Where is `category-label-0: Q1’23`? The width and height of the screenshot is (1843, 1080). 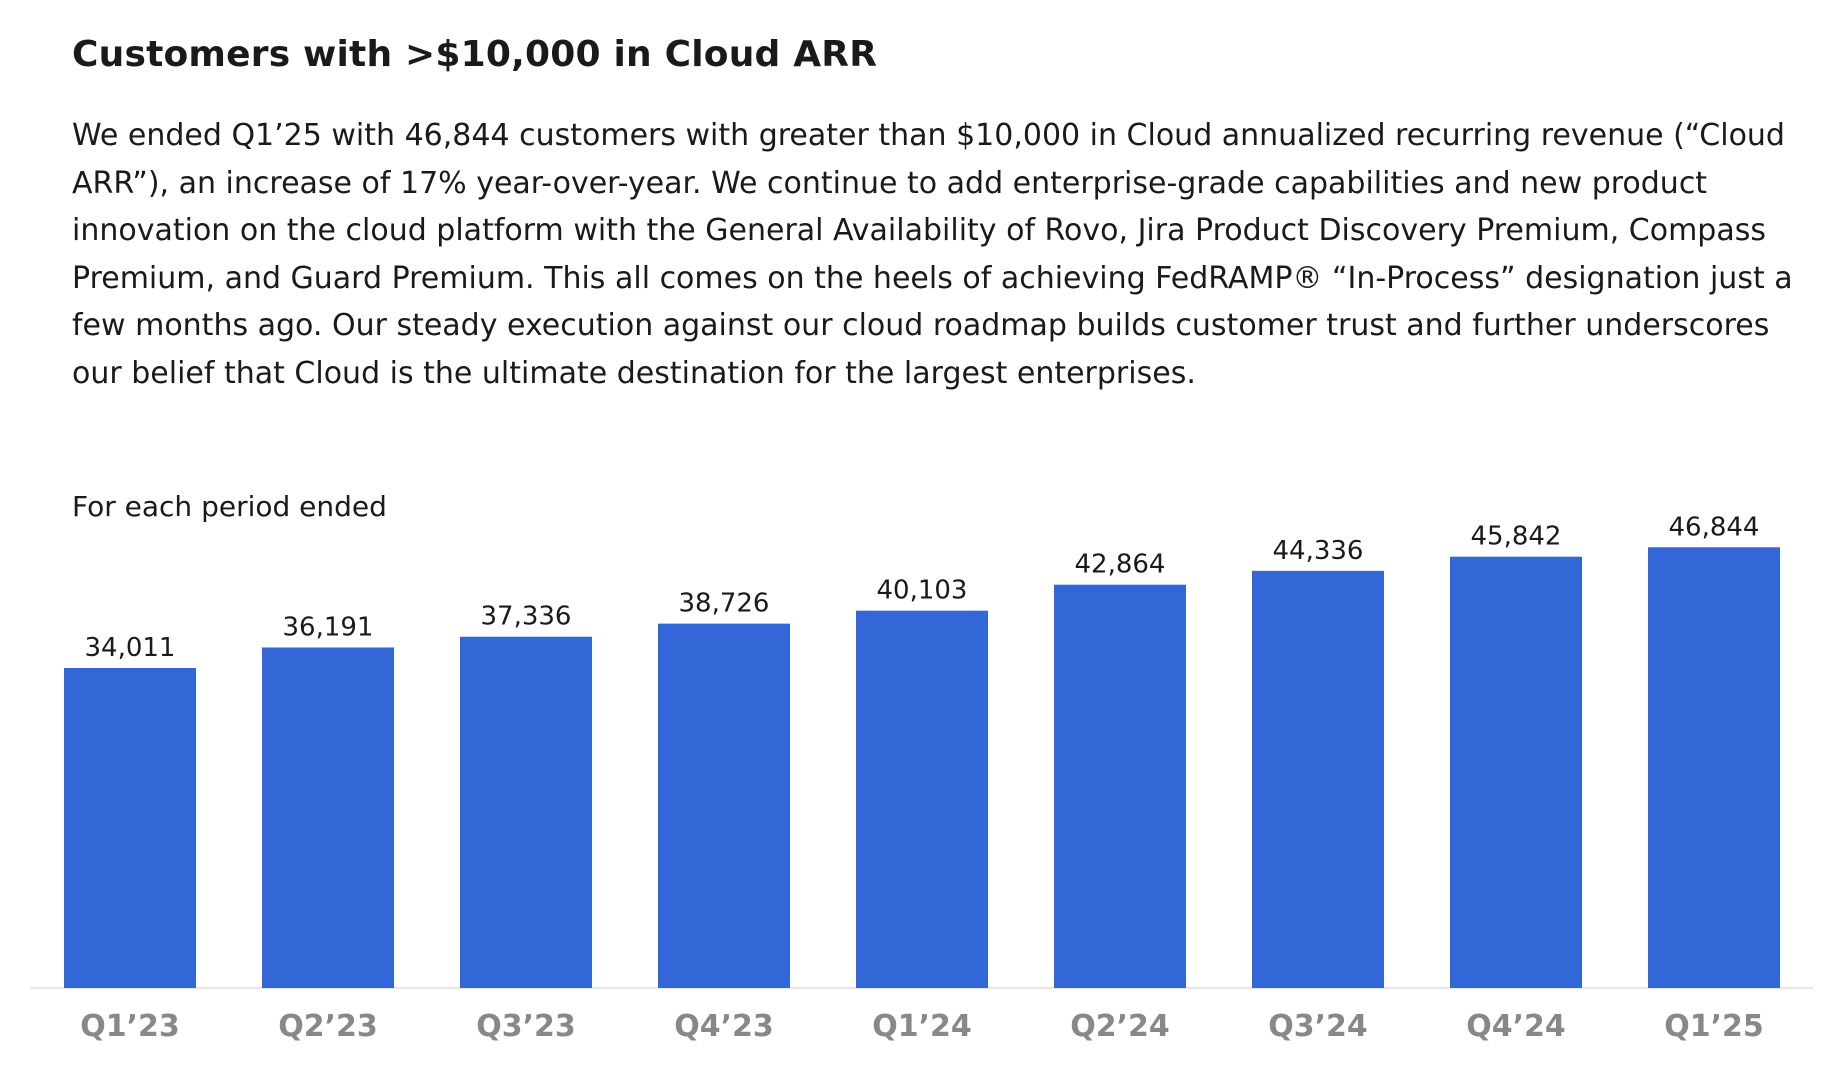
category-label-0: Q1’23 is located at coordinates (130, 1026).